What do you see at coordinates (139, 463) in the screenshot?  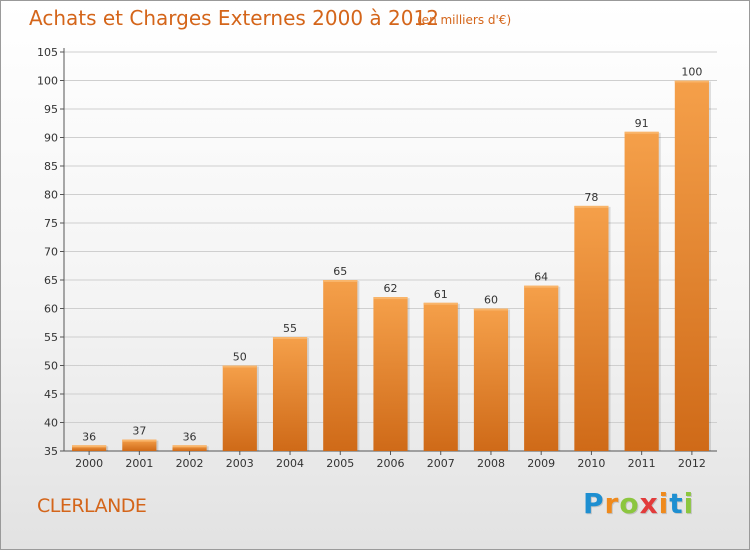 I see `x-tick-label-2001: 2001` at bounding box center [139, 463].